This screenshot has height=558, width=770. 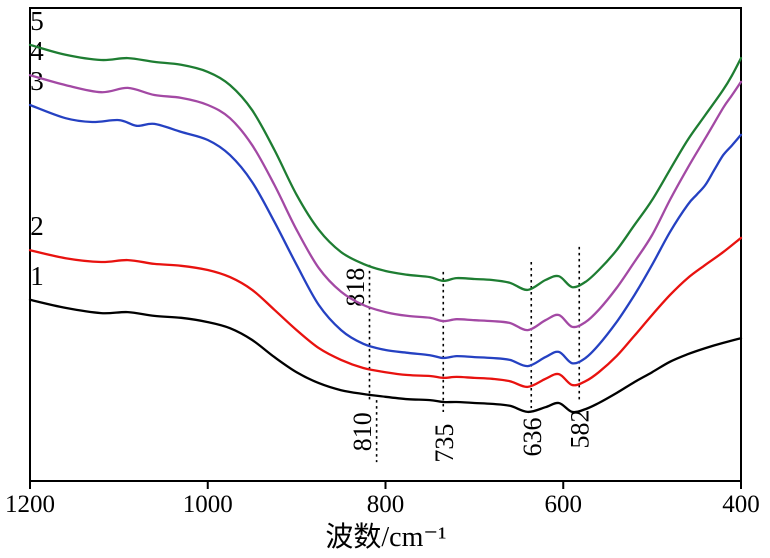 I want to click on band-label-735: 735, so click(x=444, y=443).